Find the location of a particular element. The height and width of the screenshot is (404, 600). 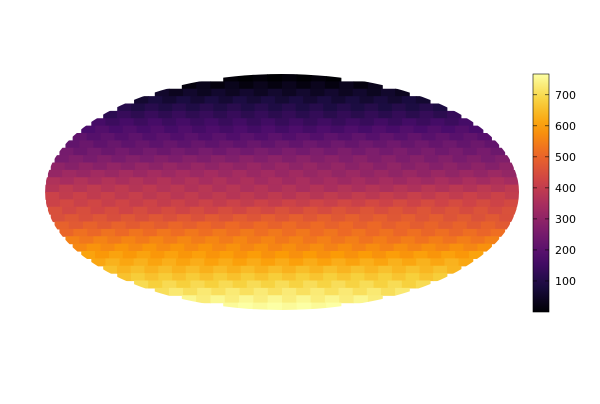

colorbar-tick-label: 200 is located at coordinates (565, 250).